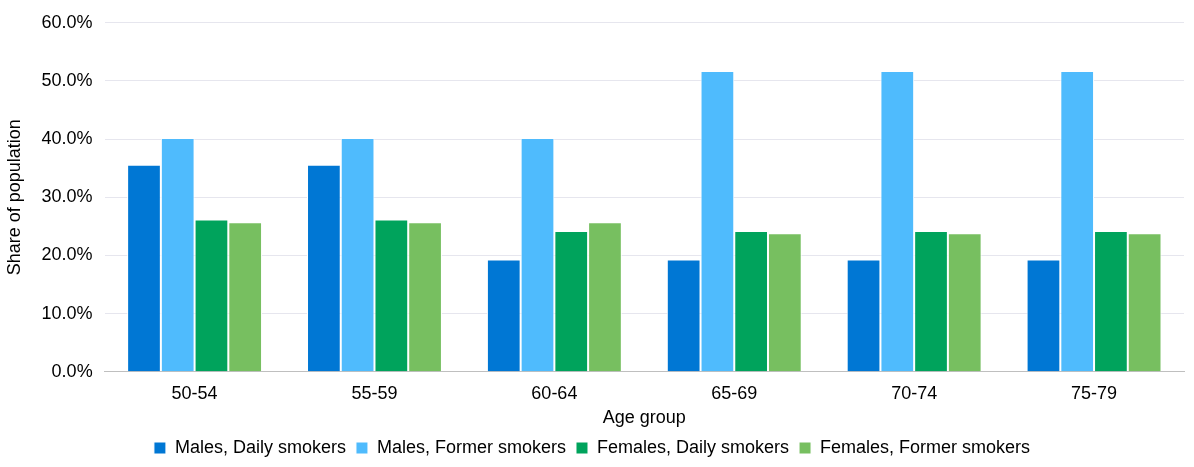 The image size is (1194, 467). I want to click on legend-label: Females, Daily smokers, so click(693, 446).